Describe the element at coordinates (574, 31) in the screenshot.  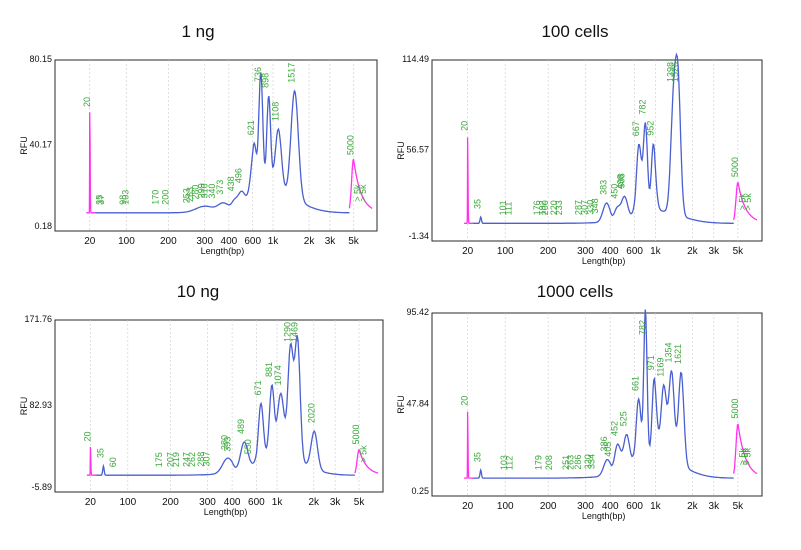
I see `chart-title: 100 cells` at that location.